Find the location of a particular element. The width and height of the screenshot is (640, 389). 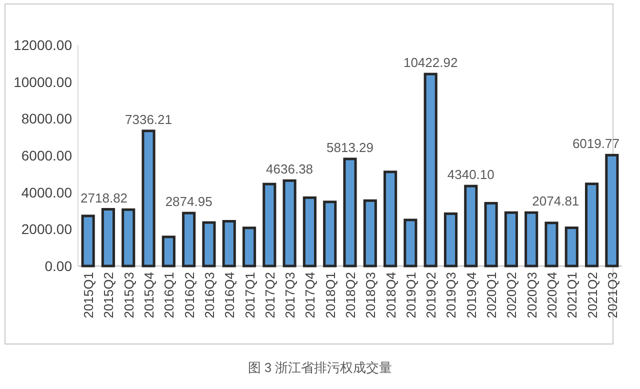

data-label: 5813.29 is located at coordinates (350, 147).